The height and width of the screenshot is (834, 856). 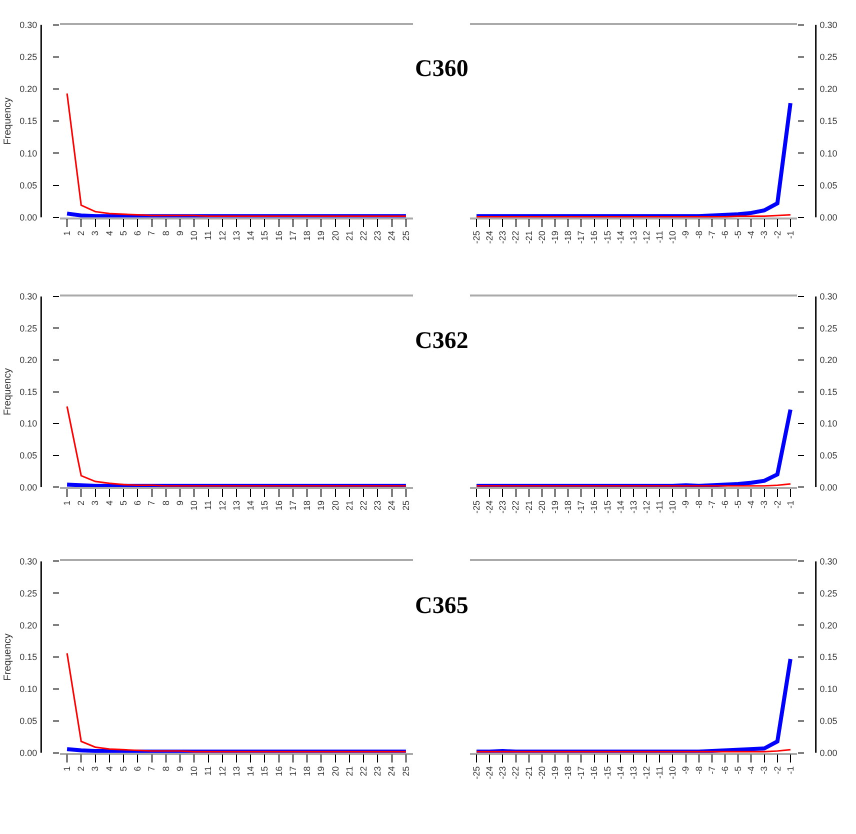 What do you see at coordinates (179, 769) in the screenshot?
I see `x-tick-label: 9` at bounding box center [179, 769].